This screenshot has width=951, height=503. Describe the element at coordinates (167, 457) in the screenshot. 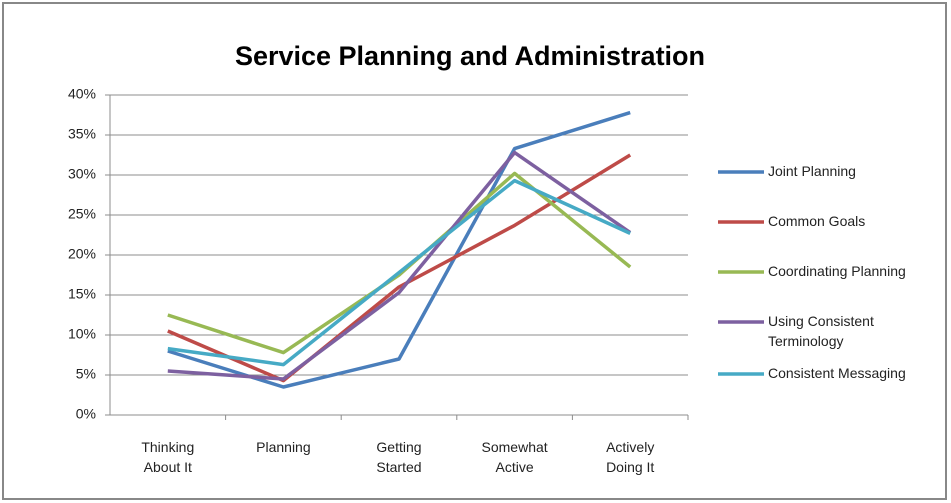

I see `x-tick-label: Thinking About It` at that location.